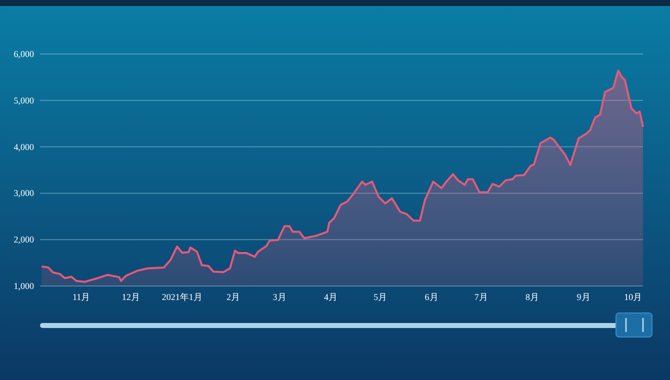  I want to click on x-tick-label: 11月, so click(81, 297).